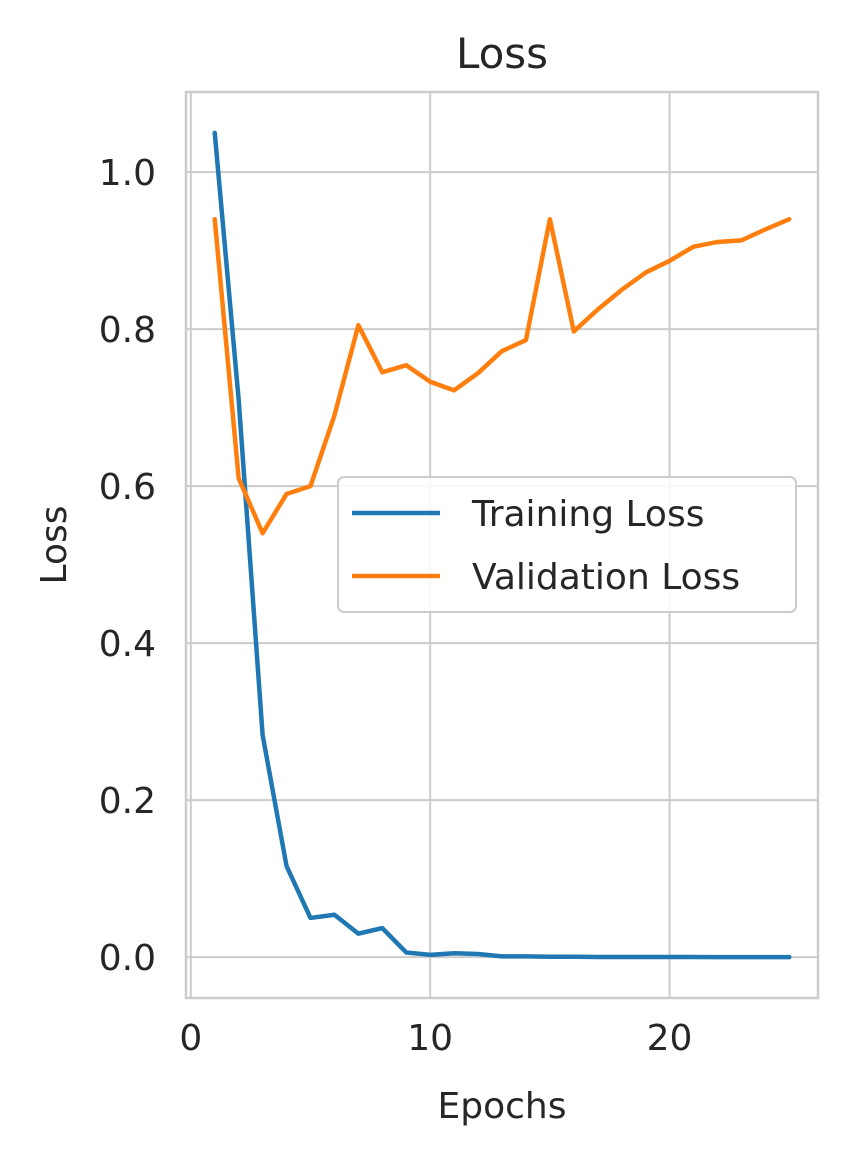  I want to click on y-tick-label: 0.6, so click(127, 487).